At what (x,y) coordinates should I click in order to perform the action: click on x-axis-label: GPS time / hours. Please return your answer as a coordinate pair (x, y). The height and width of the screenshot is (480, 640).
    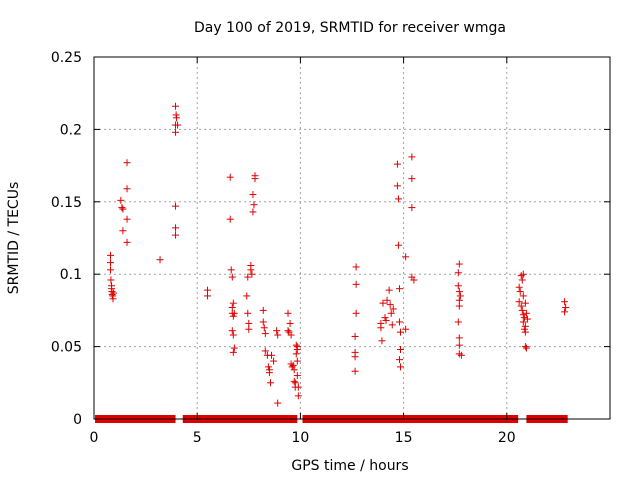
    Looking at the image, I should click on (349, 466).